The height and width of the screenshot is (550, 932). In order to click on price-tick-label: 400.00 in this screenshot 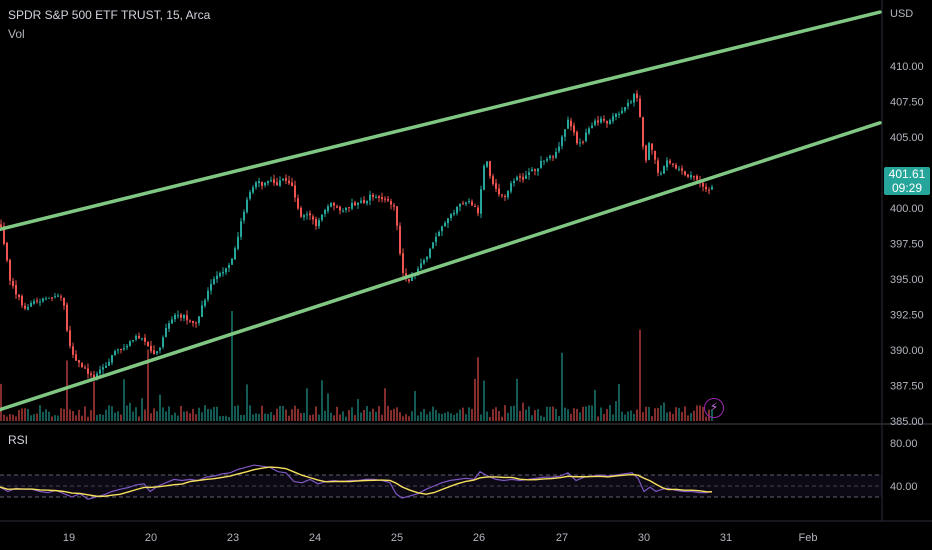, I will do `click(907, 209)`.